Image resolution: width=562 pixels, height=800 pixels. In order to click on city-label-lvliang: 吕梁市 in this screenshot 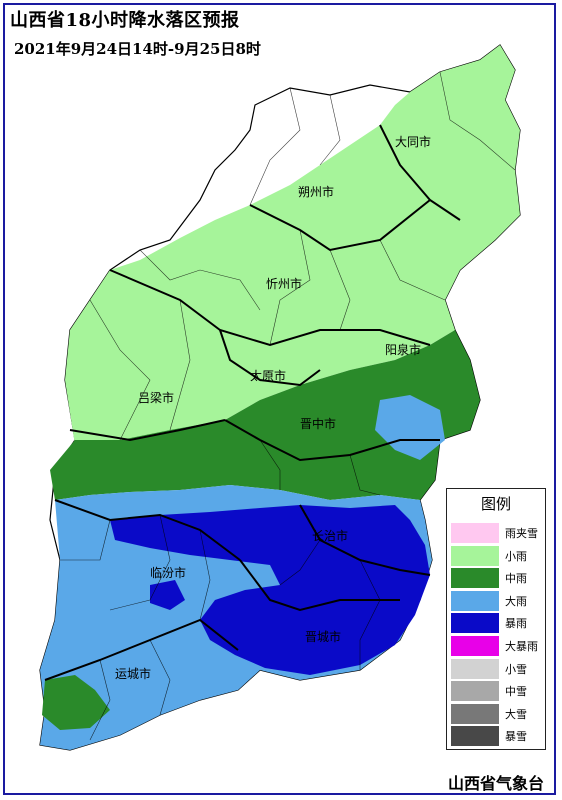, I will do `click(156, 397)`.